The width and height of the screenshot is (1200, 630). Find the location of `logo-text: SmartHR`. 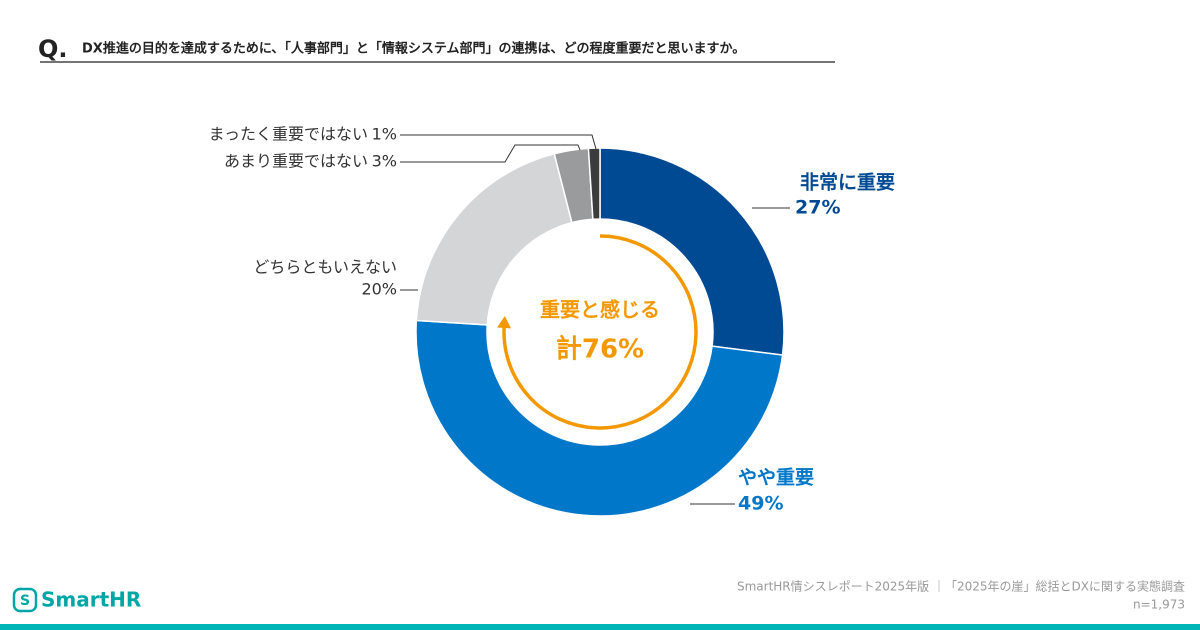

logo-text: SmartHR is located at coordinates (91, 600).